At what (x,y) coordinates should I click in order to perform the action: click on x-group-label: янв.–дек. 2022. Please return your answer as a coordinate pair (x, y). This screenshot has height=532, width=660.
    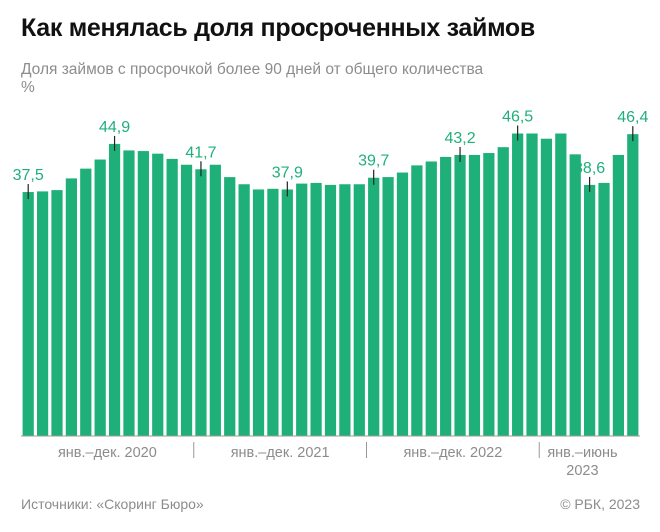
    Looking at the image, I should click on (452, 453).